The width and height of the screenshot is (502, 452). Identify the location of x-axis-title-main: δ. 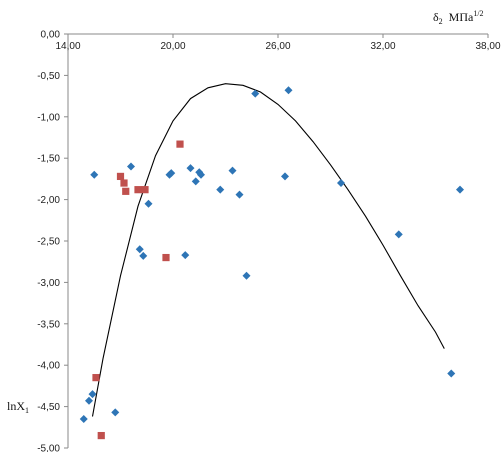
(436, 17).